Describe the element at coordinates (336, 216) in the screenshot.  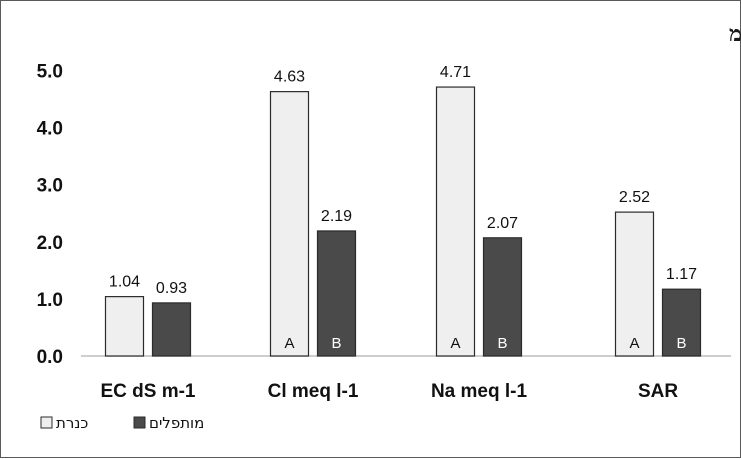
I see `data-label: 2.19` at that location.